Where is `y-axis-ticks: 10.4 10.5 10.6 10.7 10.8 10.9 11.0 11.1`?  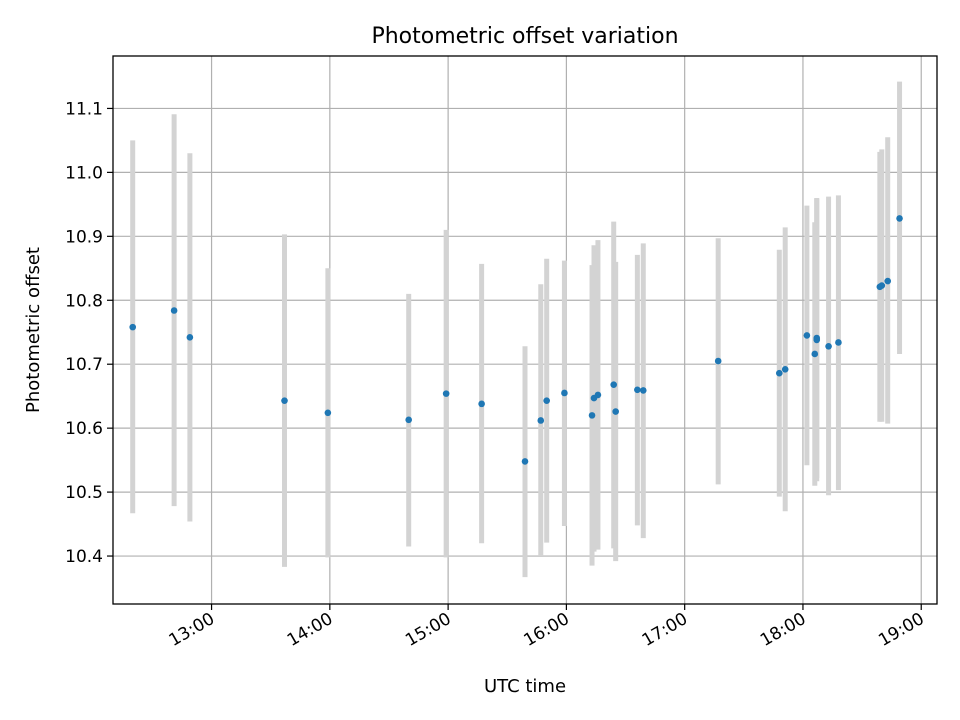 y-axis-ticks: 10.4 10.5 10.6 10.7 10.8 10.9 11.0 11.1 is located at coordinates (89, 333).